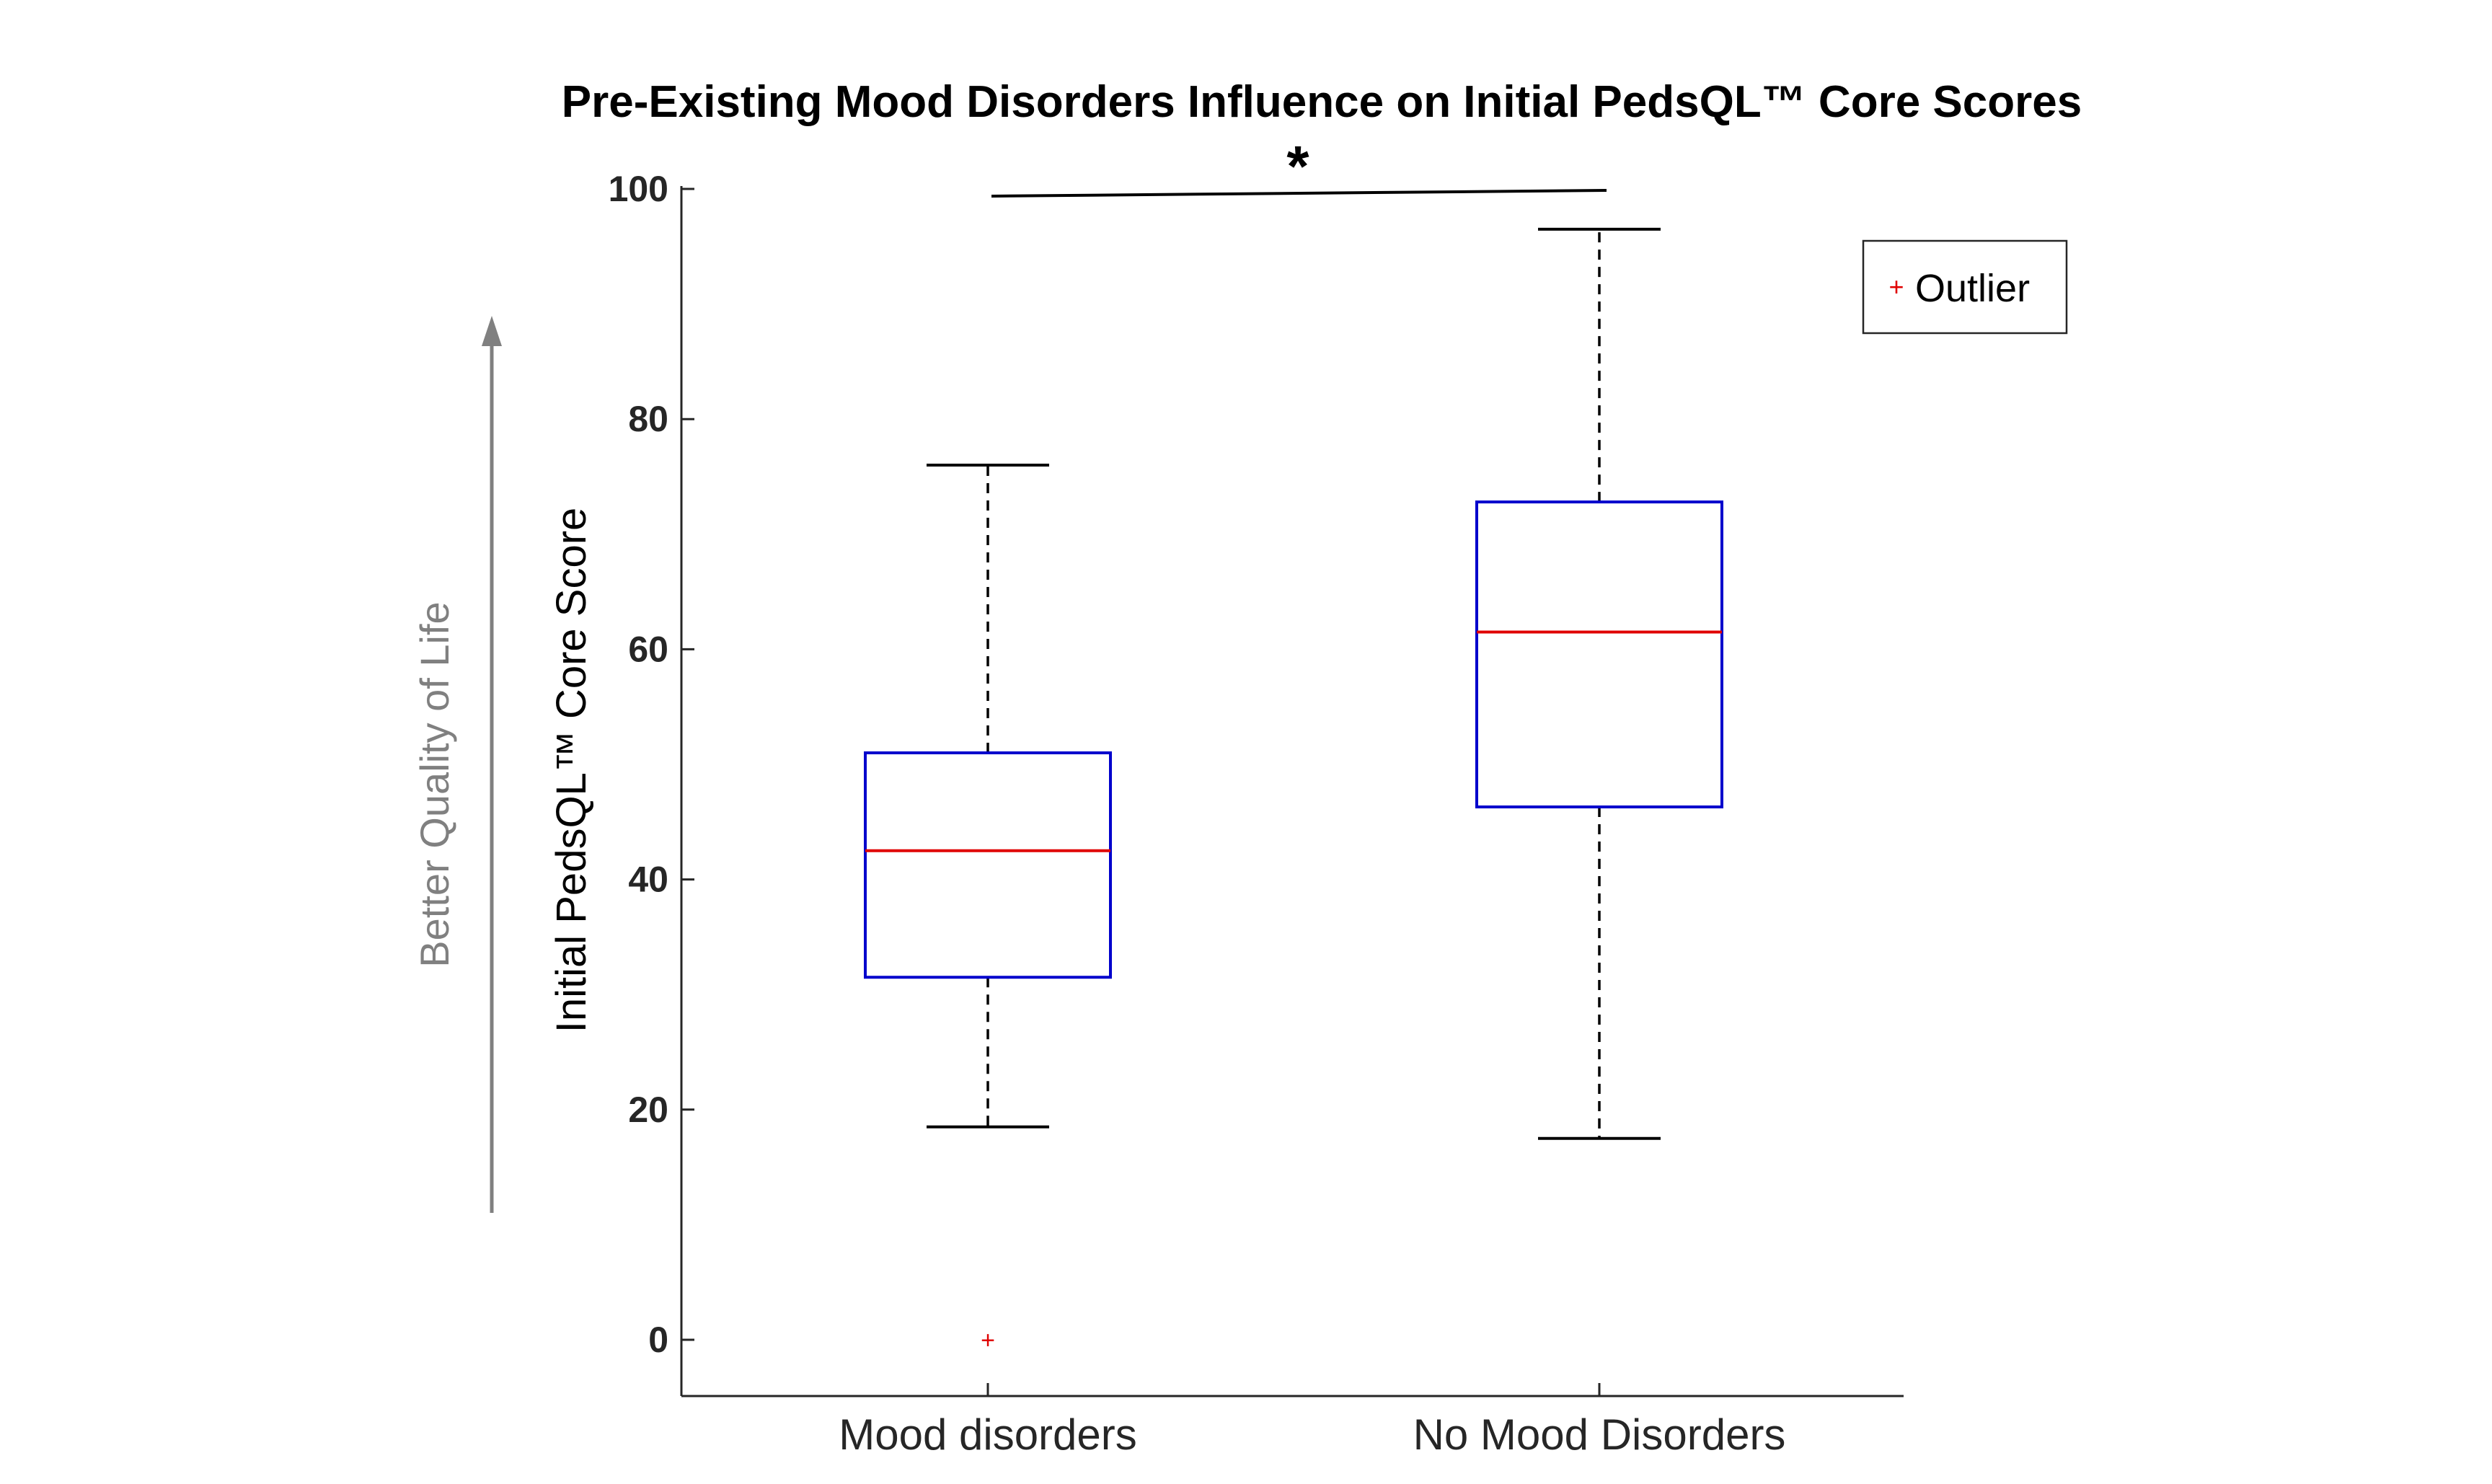 The width and height of the screenshot is (2492, 1484). I want to click on y-ticks: 0 20 40 60 80 100, so click(651, 764).